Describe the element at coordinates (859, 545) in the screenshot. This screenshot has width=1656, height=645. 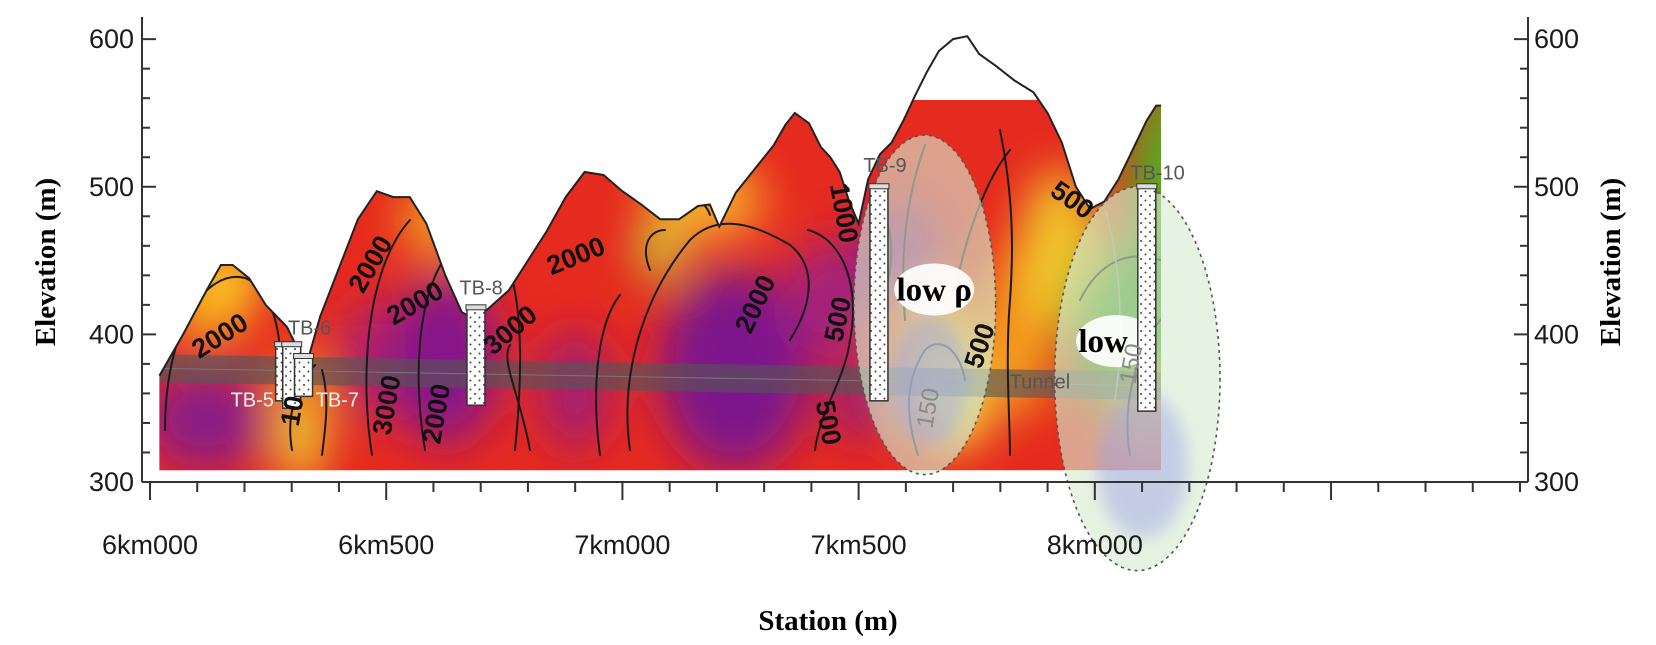
I see `x-tick-label: 7km500` at that location.